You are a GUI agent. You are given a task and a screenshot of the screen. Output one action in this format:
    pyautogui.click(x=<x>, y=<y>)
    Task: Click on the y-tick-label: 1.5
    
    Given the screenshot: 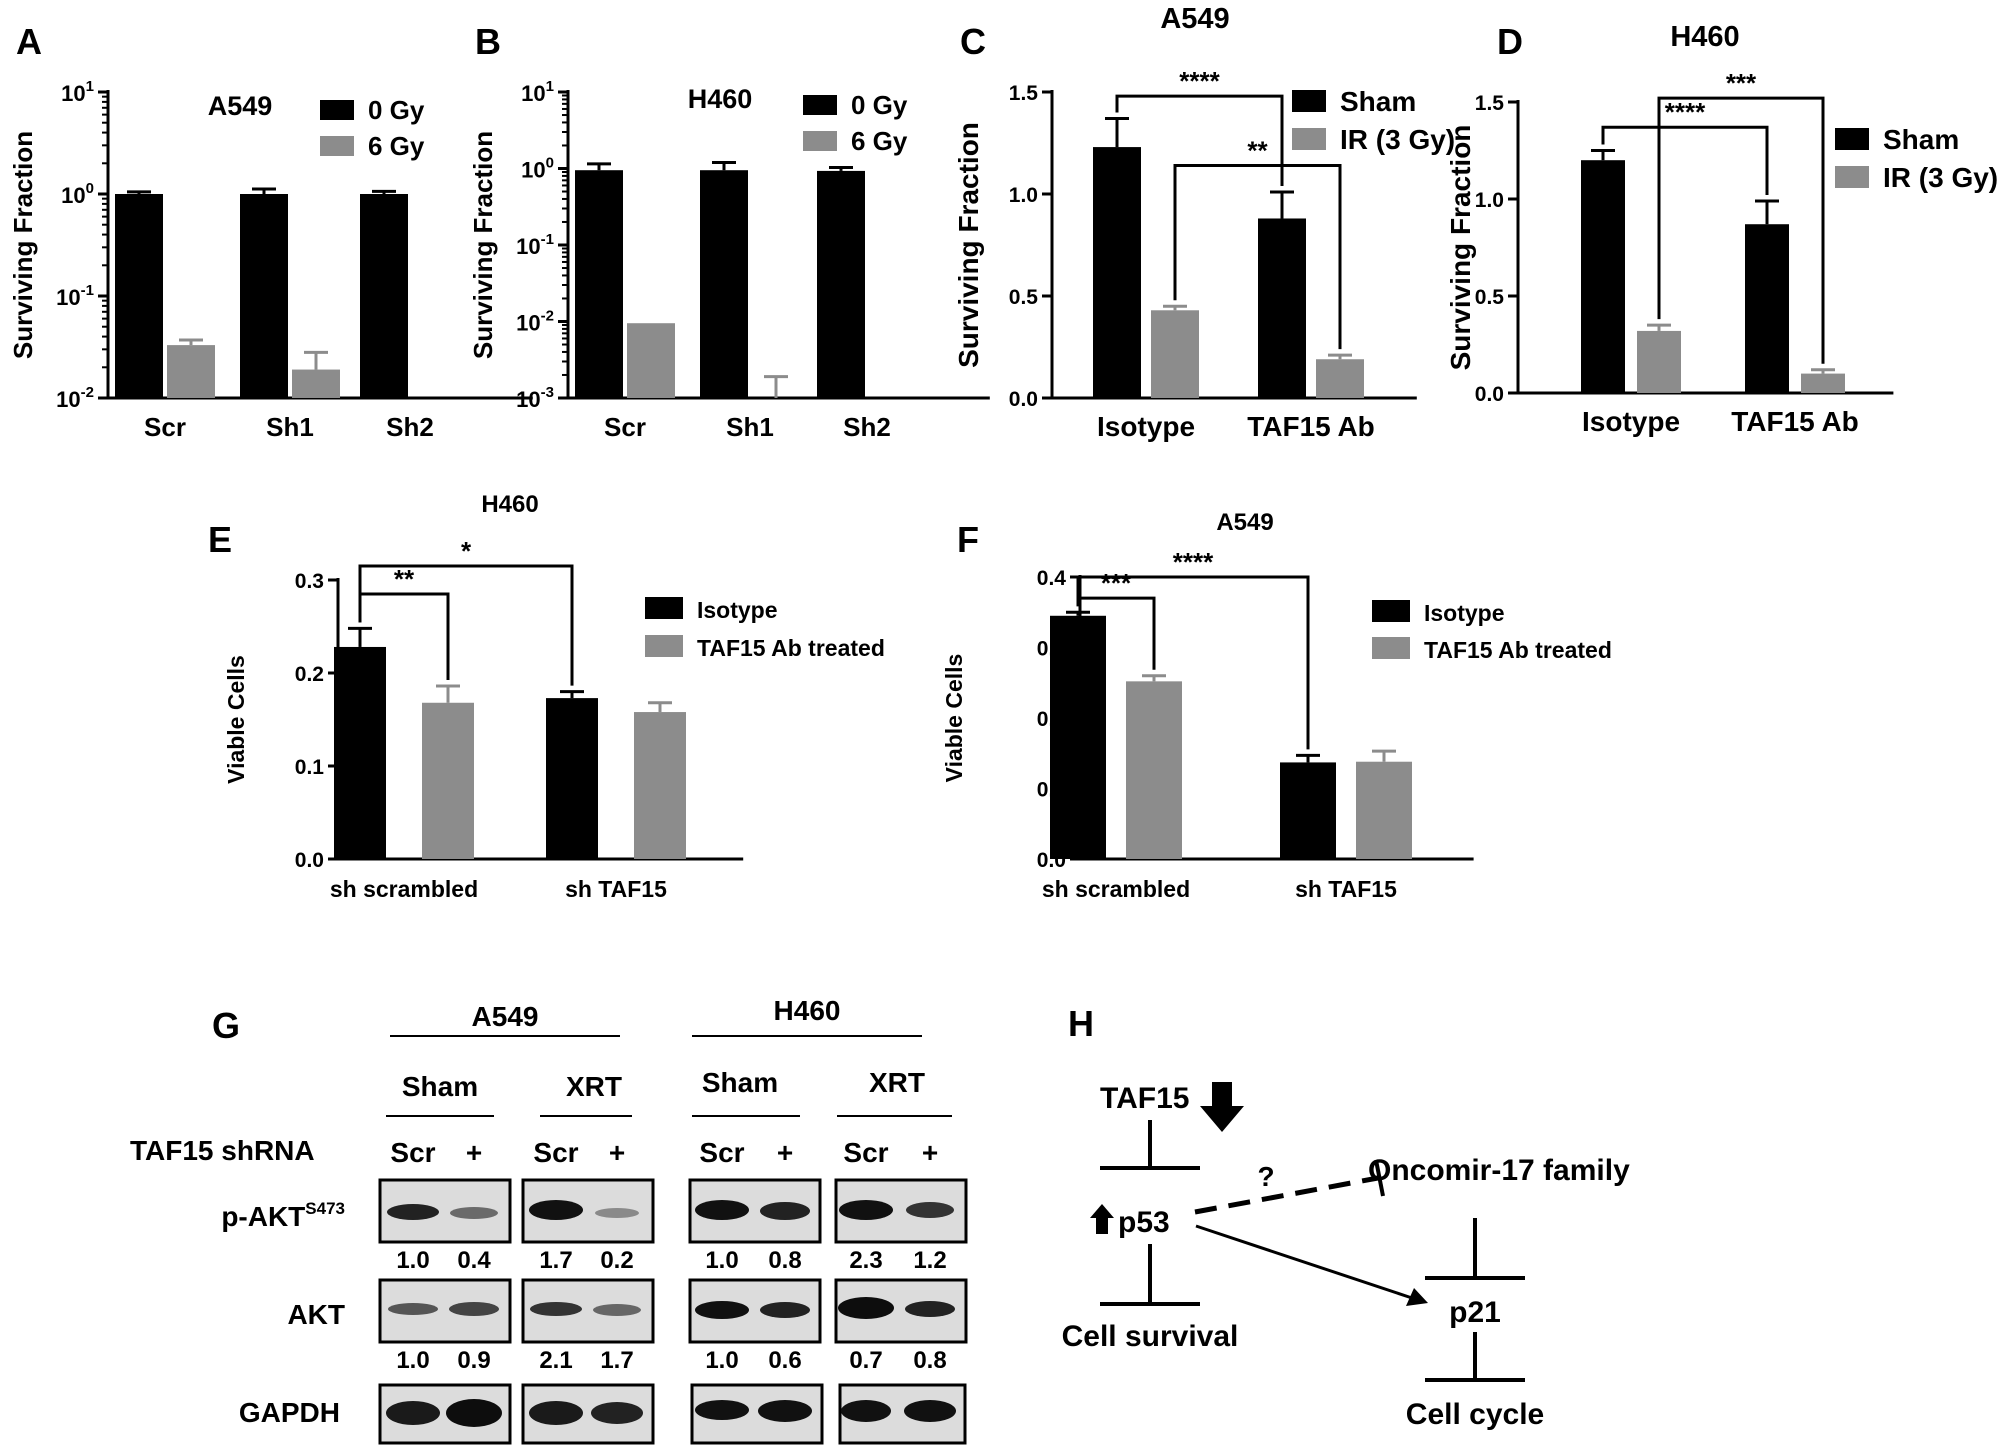 What is the action you would take?
    pyautogui.click(x=1024, y=93)
    